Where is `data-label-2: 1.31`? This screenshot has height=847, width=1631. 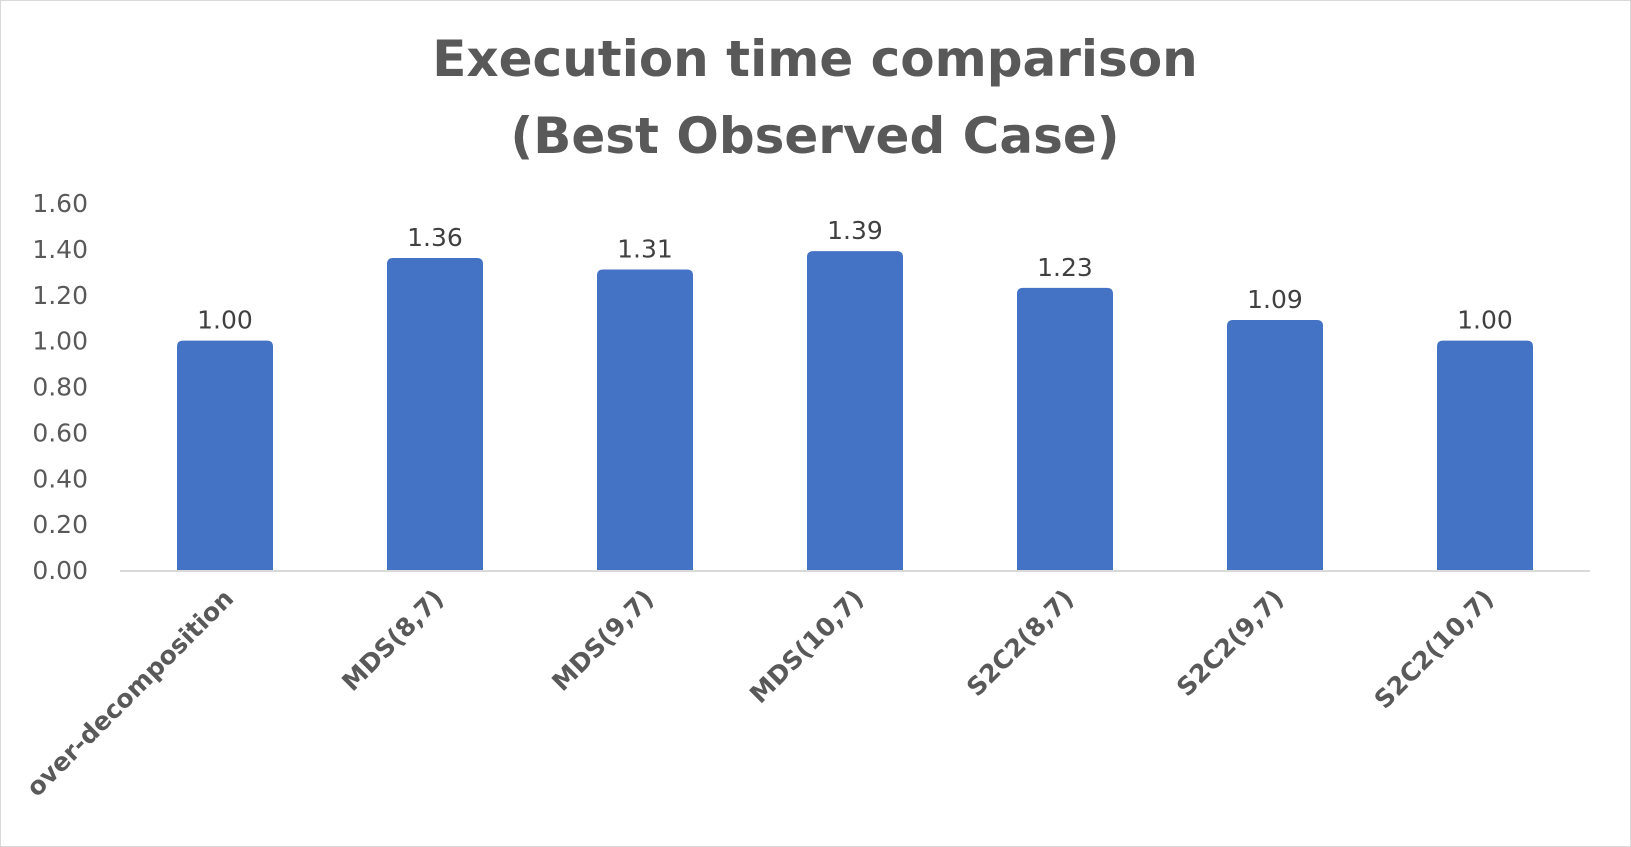
data-label-2: 1.31 is located at coordinates (645, 249).